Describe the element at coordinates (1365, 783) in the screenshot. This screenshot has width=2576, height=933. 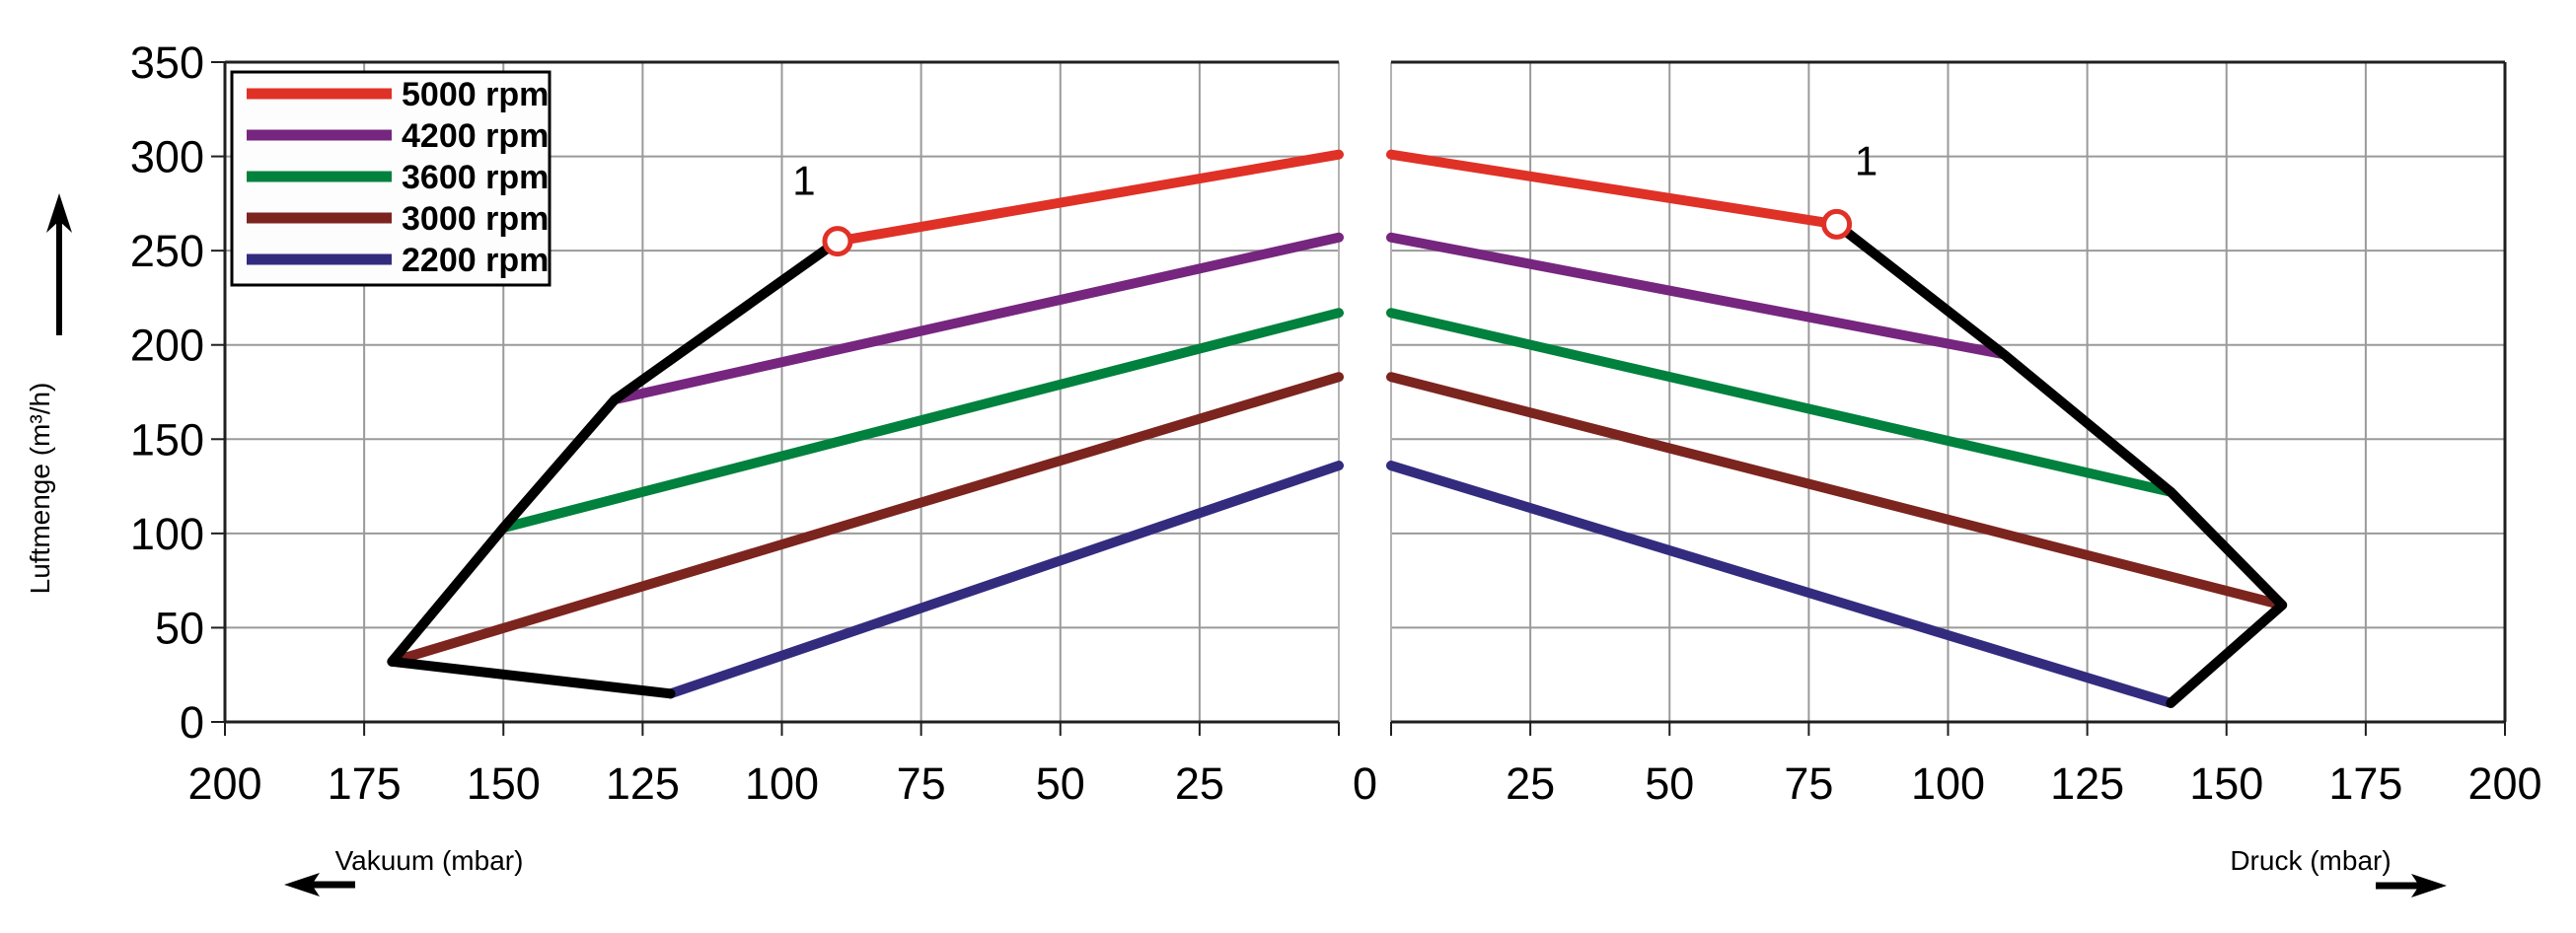
I see `x-tick-label-zero: 0` at that location.